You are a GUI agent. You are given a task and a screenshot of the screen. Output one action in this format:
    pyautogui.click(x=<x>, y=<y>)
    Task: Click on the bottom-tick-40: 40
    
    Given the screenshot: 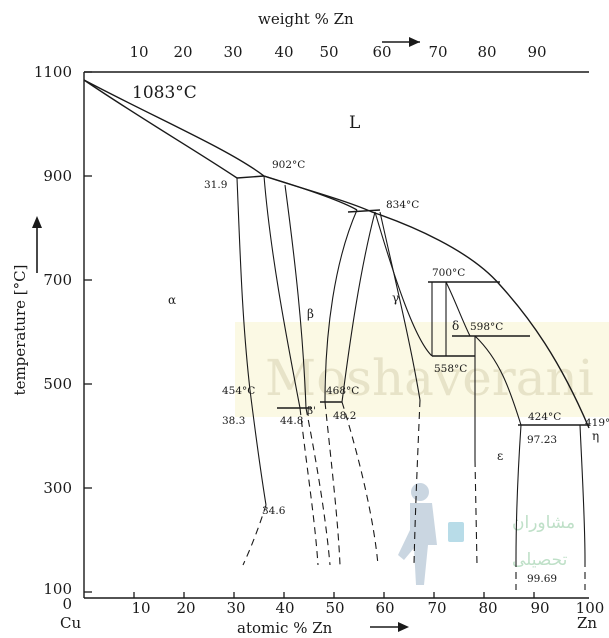 What is the action you would take?
    pyautogui.click(x=284, y=608)
    